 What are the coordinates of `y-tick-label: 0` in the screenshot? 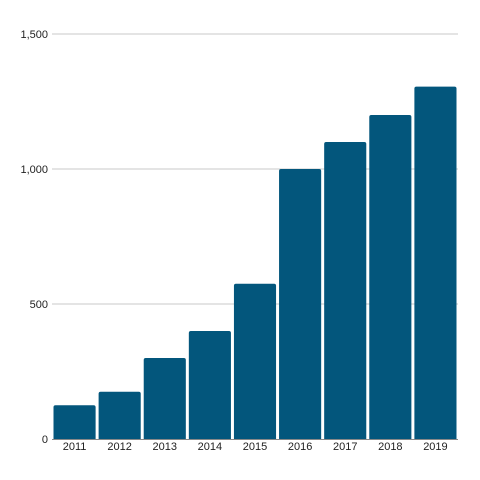 It's located at (45, 440).